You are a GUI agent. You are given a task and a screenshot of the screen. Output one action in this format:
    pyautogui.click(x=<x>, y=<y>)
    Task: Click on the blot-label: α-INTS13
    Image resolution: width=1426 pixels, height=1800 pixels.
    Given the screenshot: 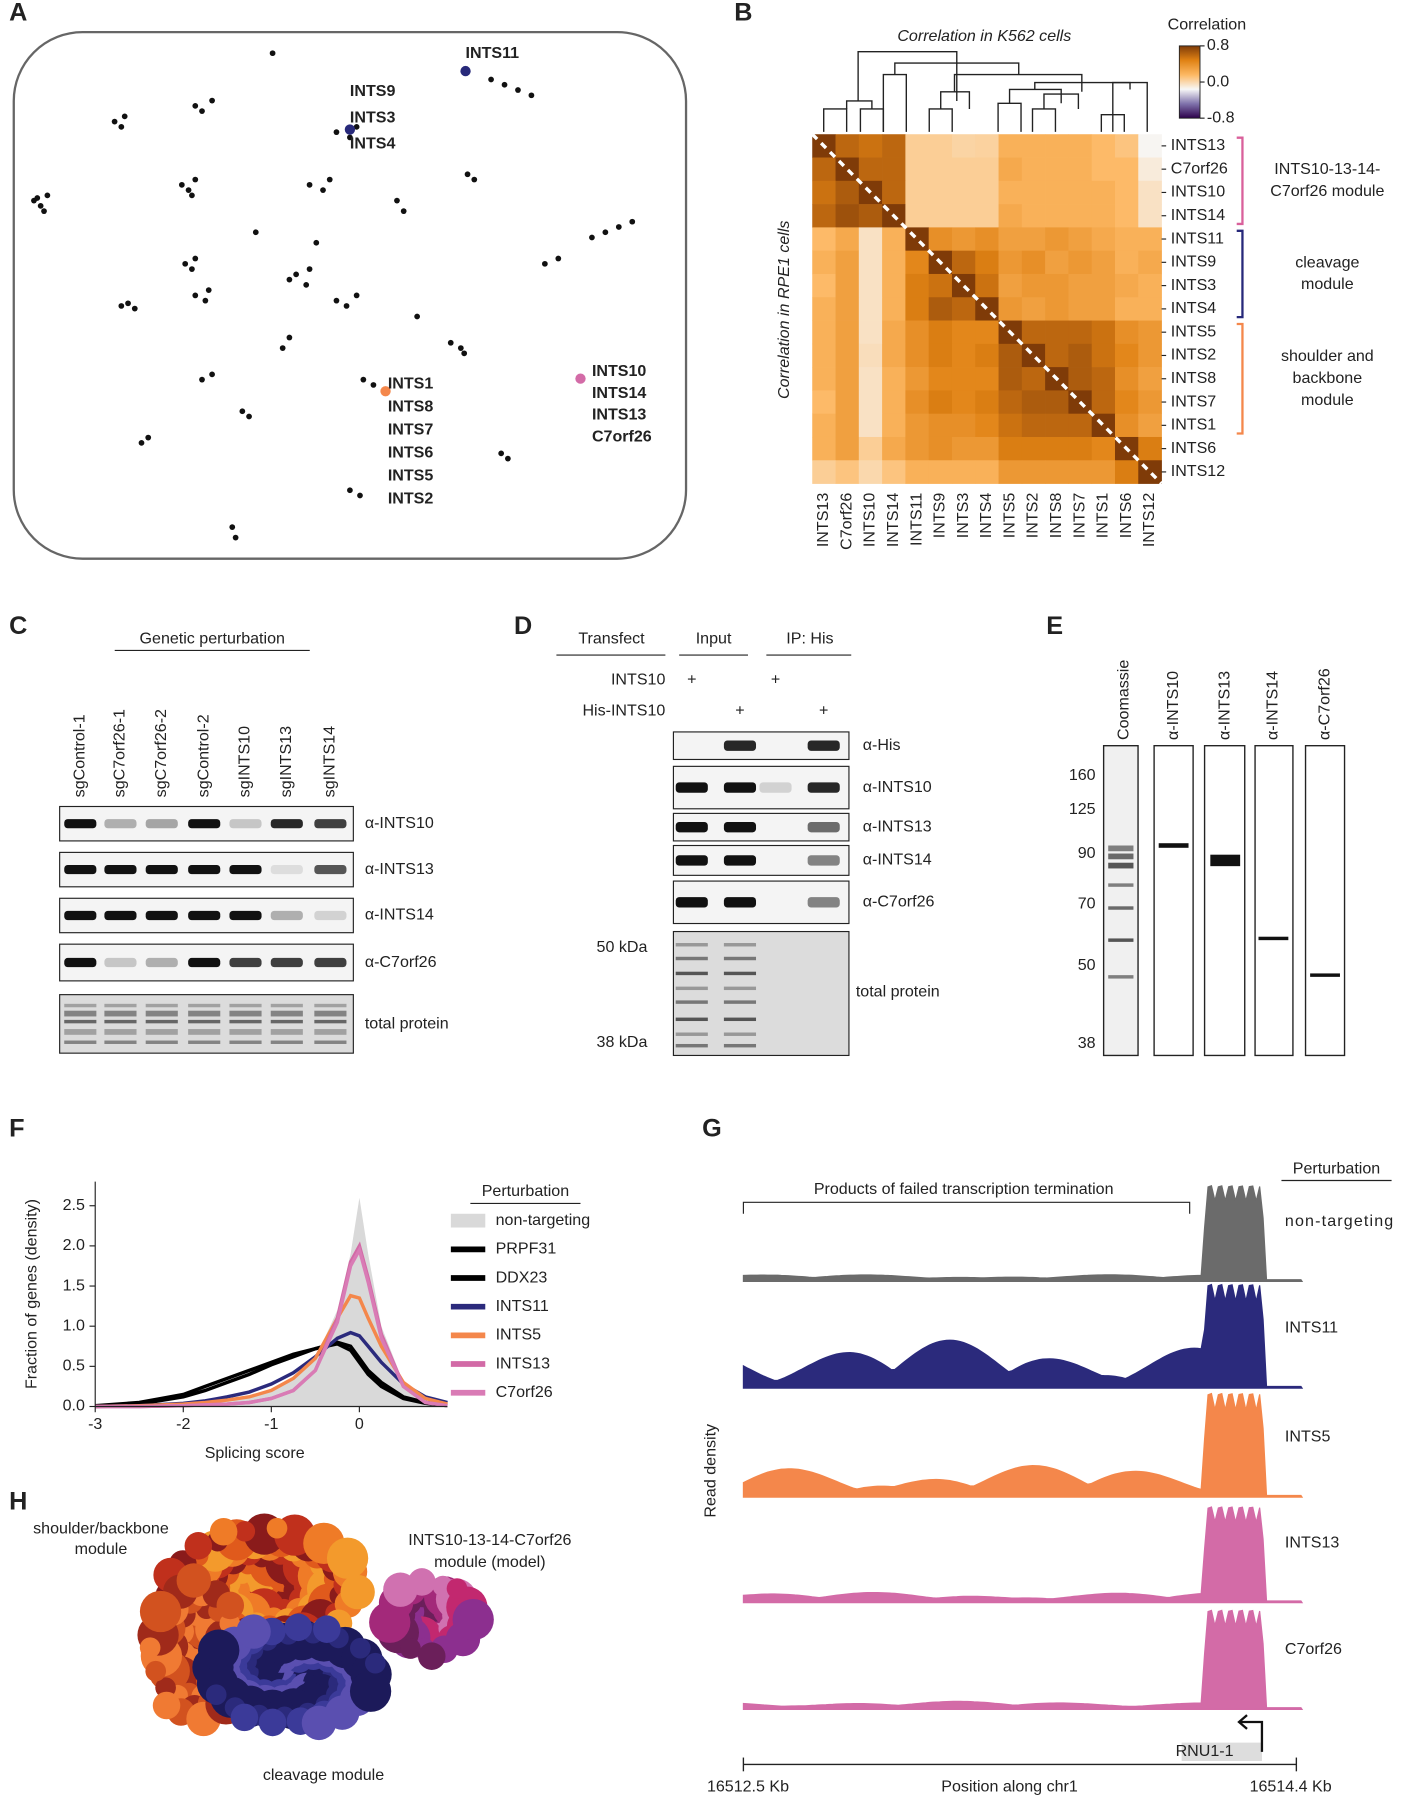 What is the action you would take?
    pyautogui.click(x=399, y=869)
    